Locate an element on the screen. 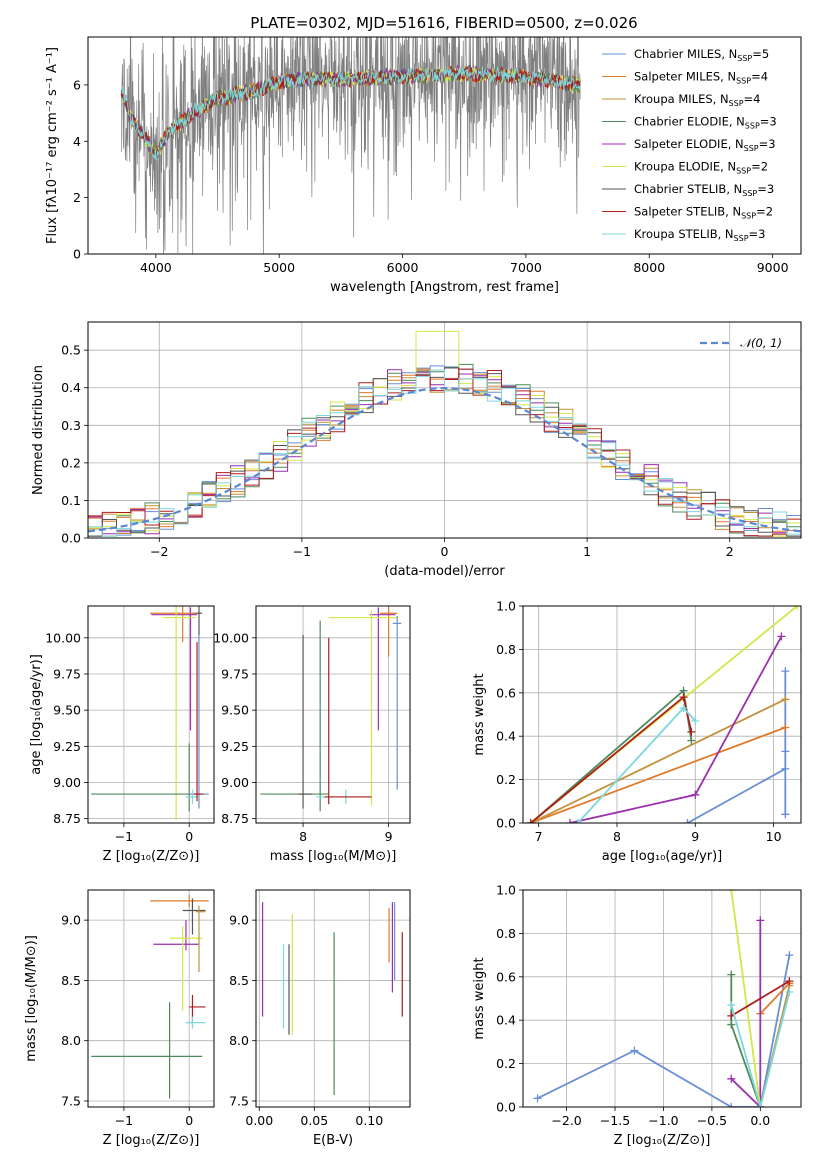 The image size is (819, 1170). legend-entry: Chabrier ELODIE, NSSP=3 is located at coordinates (705, 123).